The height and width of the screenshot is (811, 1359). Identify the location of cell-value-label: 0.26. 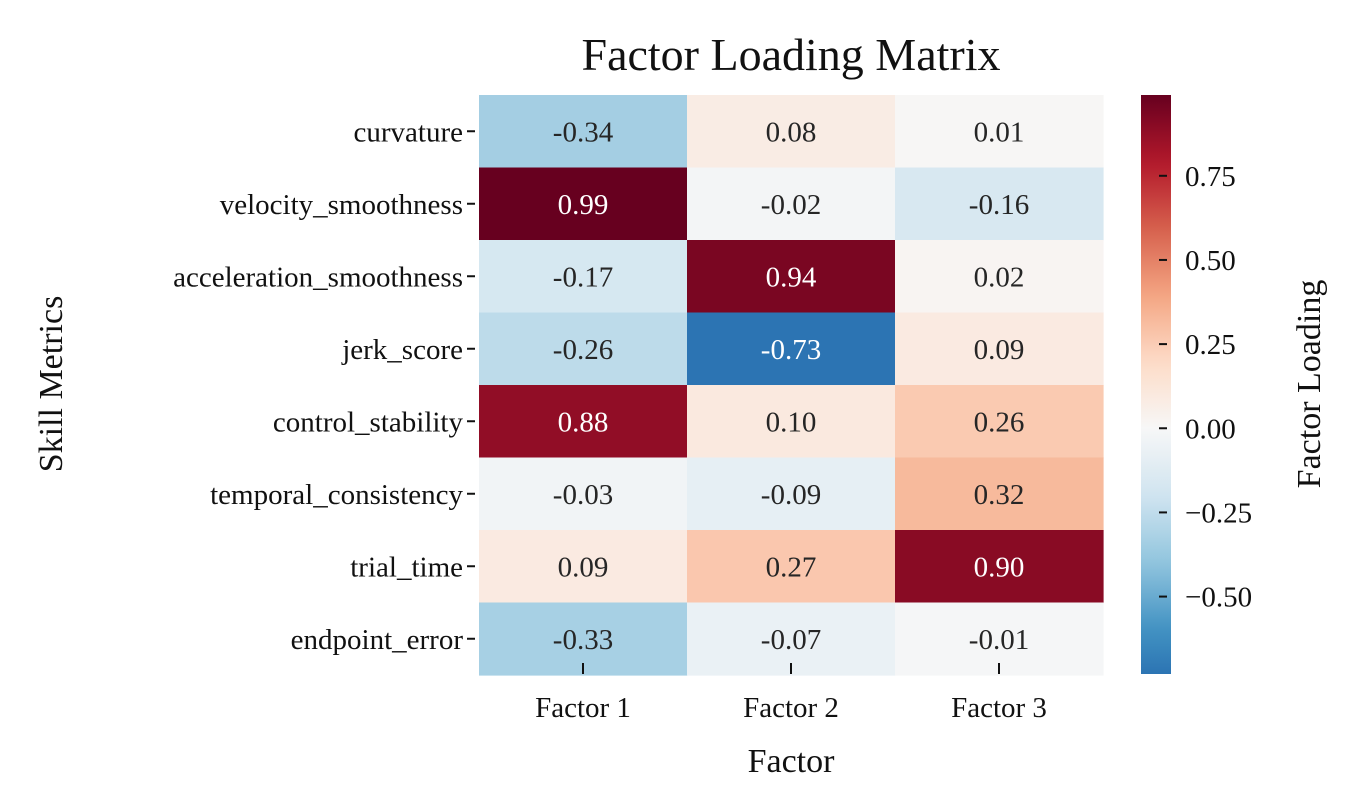
(999, 422).